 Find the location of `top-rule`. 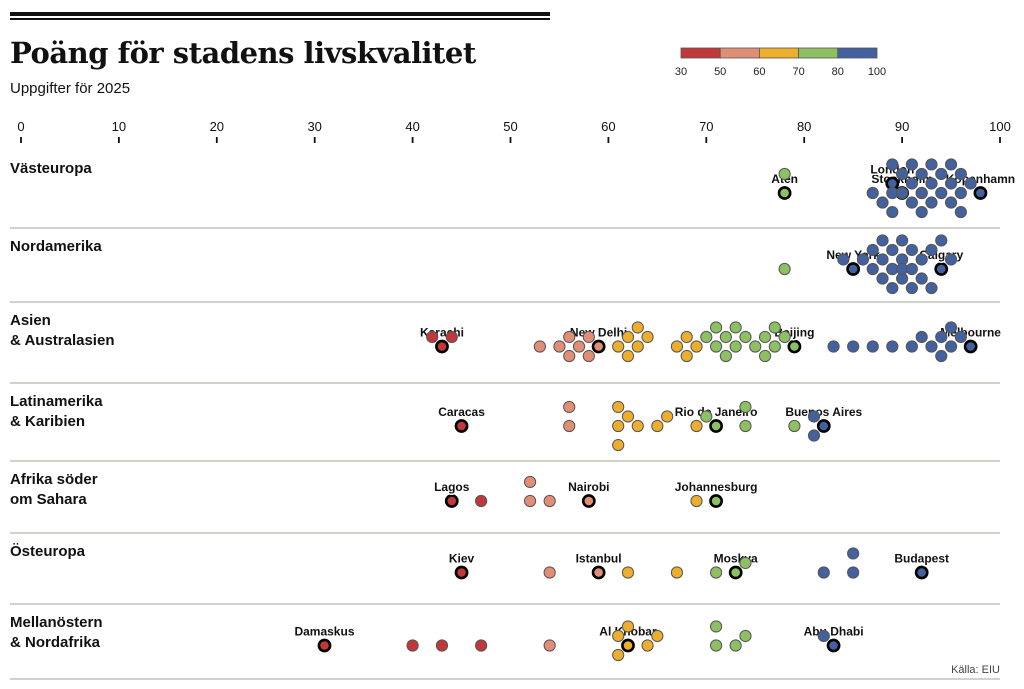

top-rule is located at coordinates (280, 14).